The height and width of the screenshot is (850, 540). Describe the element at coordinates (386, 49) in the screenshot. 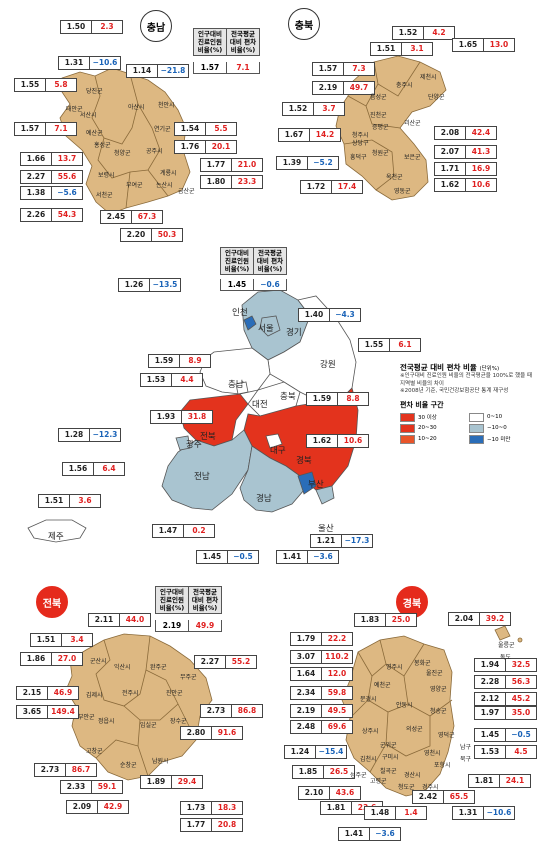

I see `rate-value: 1.51` at that location.